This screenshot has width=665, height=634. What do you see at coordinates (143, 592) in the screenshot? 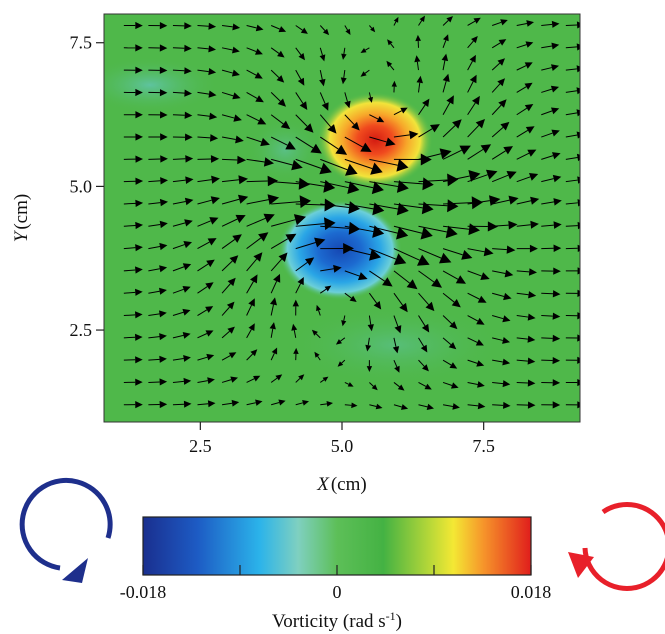
I see `colorbar-tick-label: -0.018` at bounding box center [143, 592].